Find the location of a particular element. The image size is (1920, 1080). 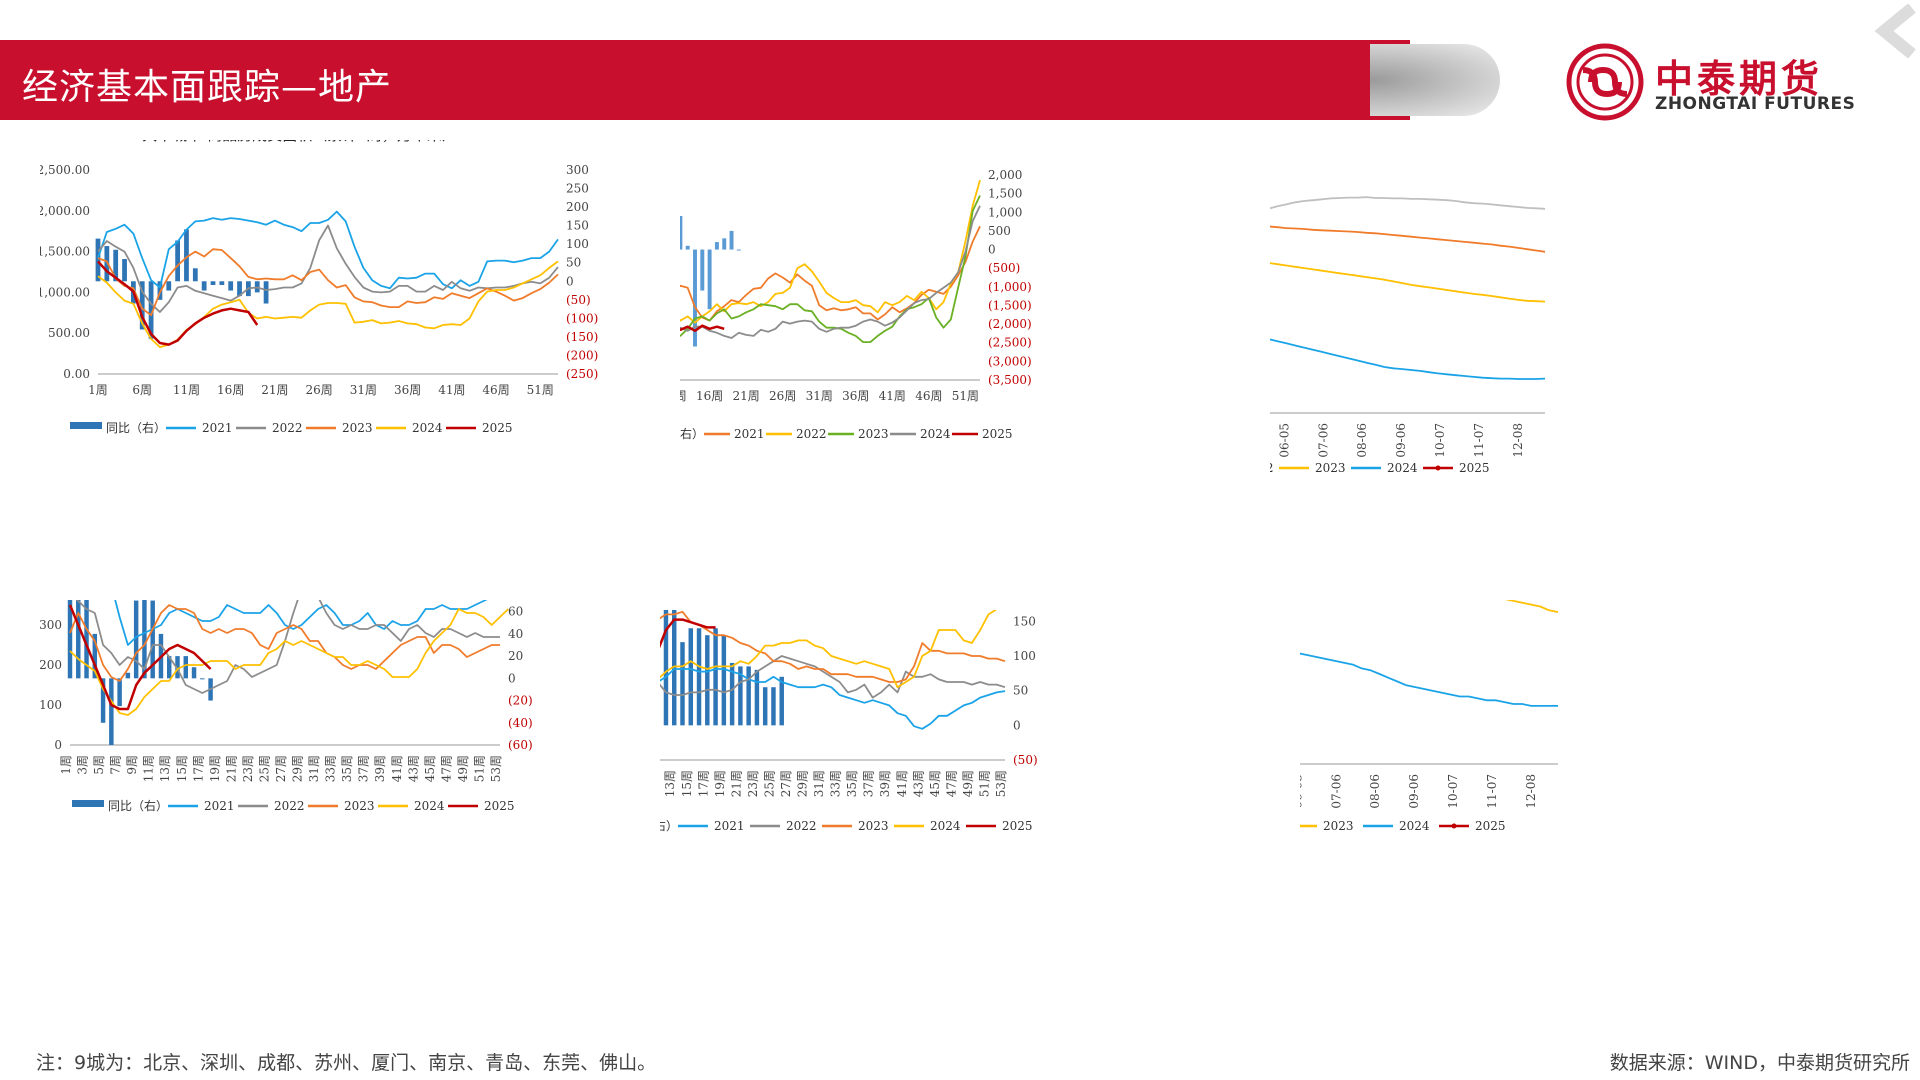

x-tick-label: 9周 is located at coordinates (132, 765).